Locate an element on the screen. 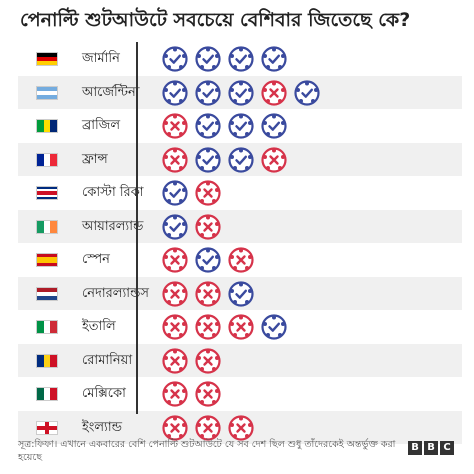 This screenshot has height=474, width=474. spain-flag-icon is located at coordinates (47, 260).